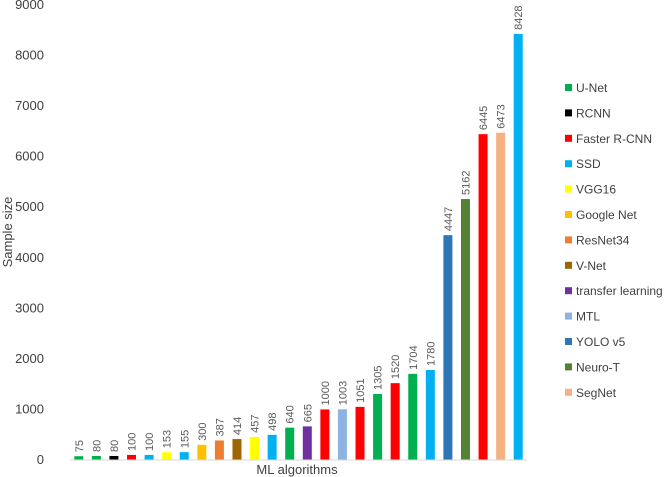 The height and width of the screenshot is (477, 669). I want to click on y-tick-label: 7000, so click(29, 105).